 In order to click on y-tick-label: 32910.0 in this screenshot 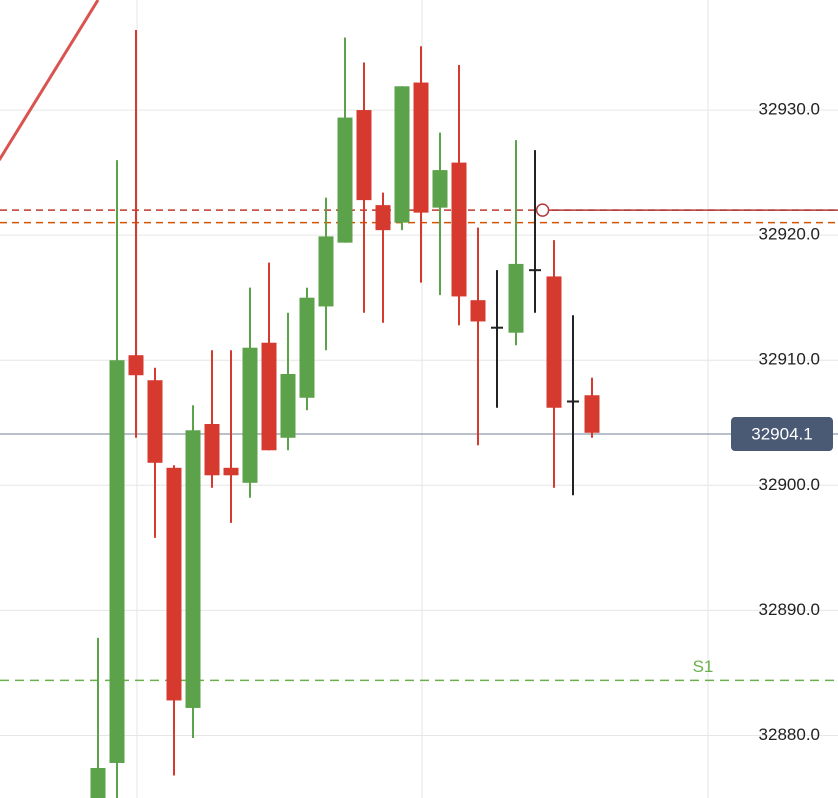, I will do `click(789, 359)`.